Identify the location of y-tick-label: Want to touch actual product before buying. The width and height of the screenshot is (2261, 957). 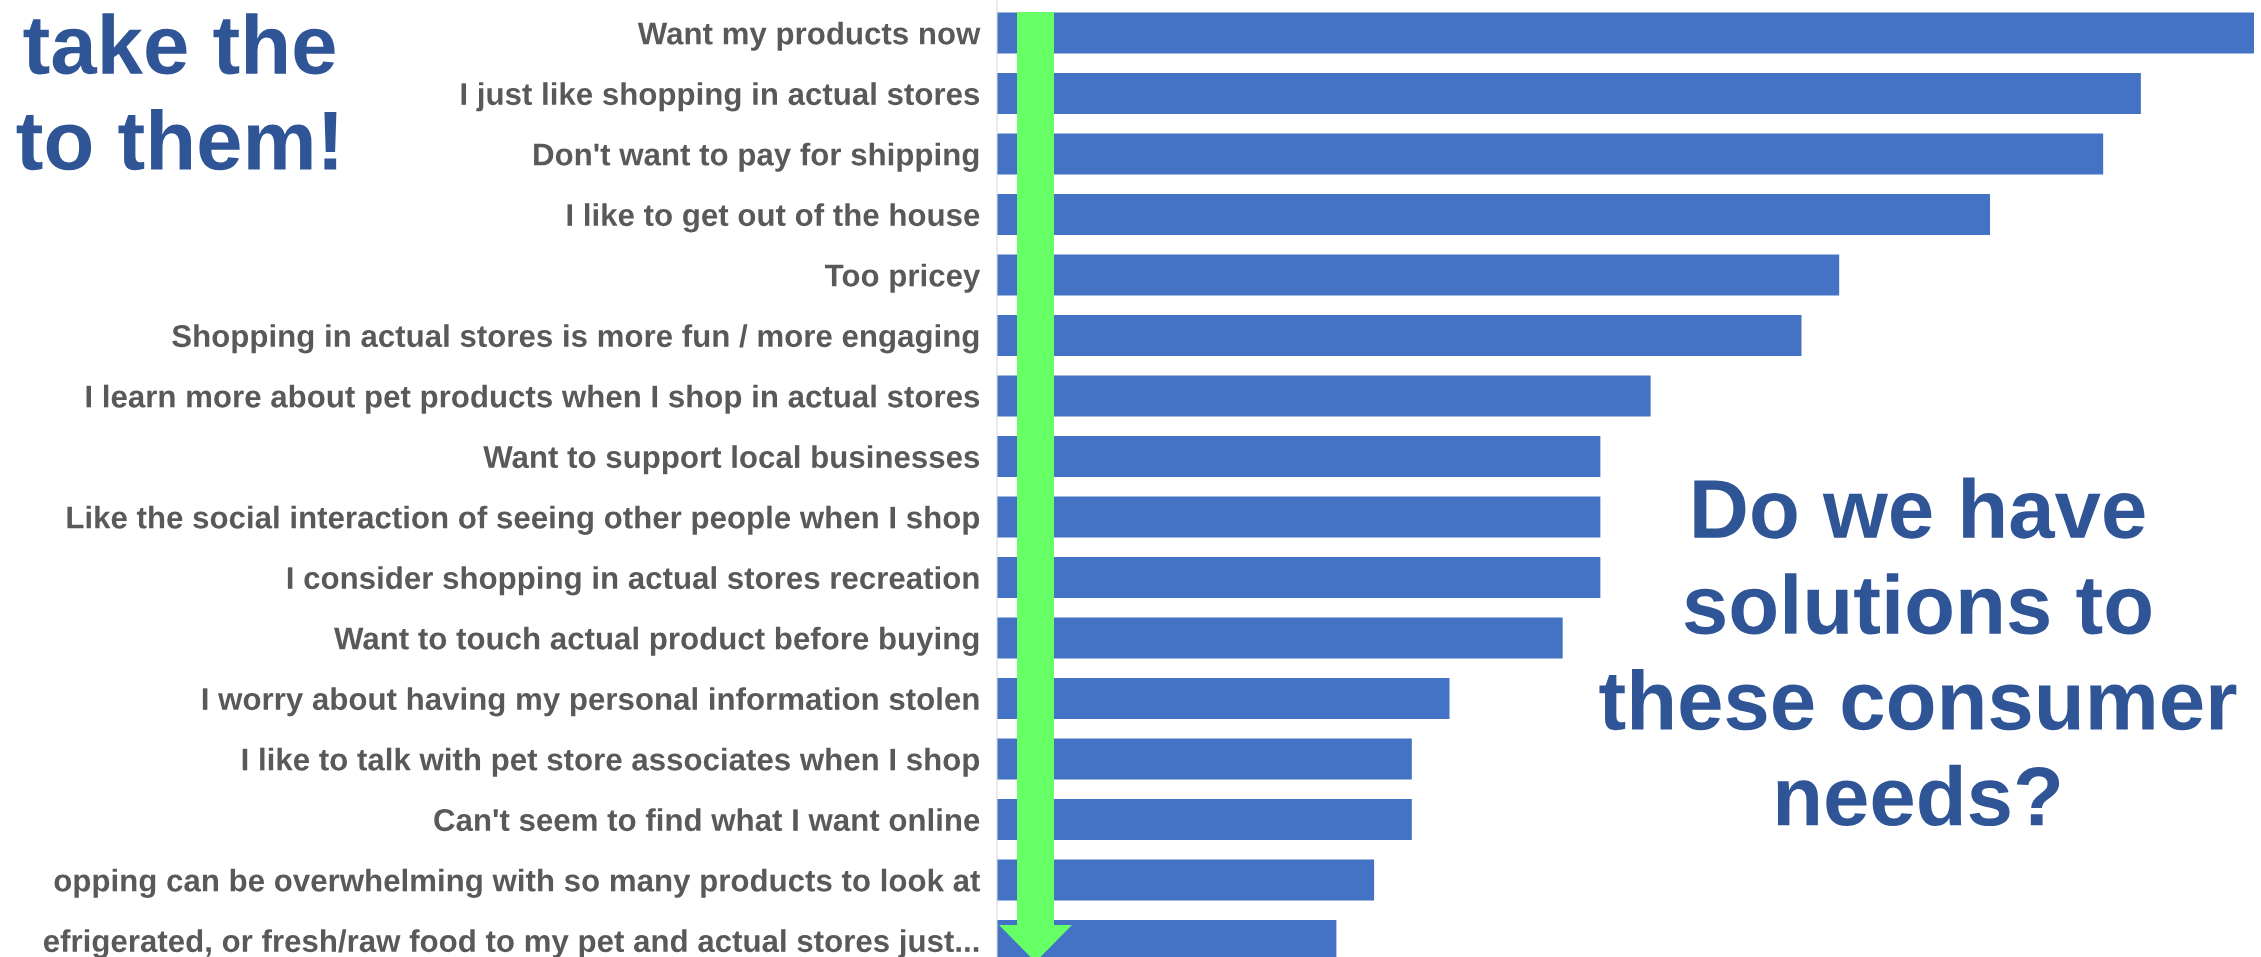
(656, 641).